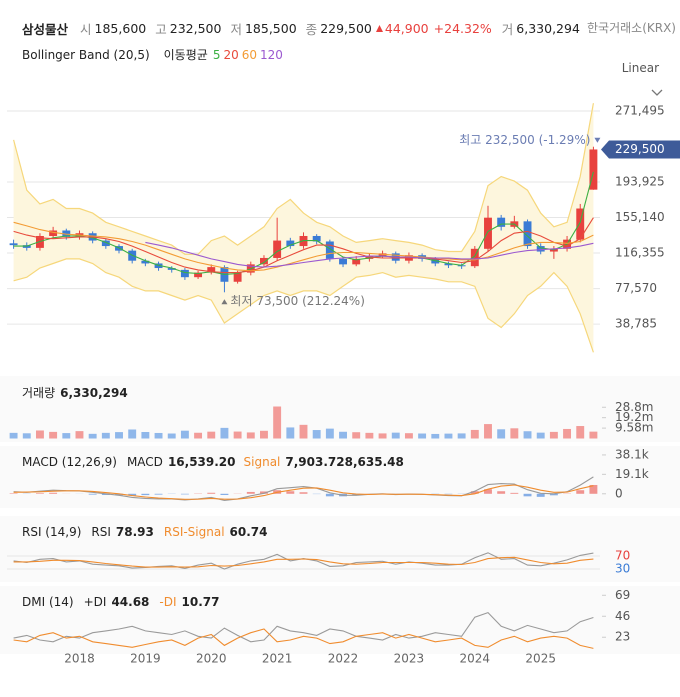 This screenshot has height=697, width=680. I want to click on legend-value: 8,635.48, so click(374, 462).